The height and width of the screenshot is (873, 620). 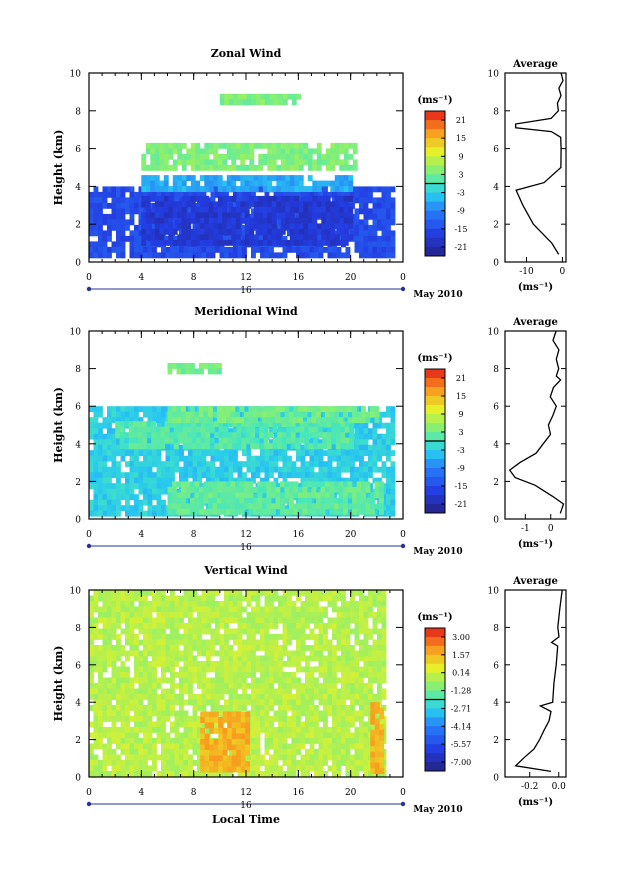 What do you see at coordinates (78, 188) in the screenshot?
I see `y-tick-label: 4` at bounding box center [78, 188].